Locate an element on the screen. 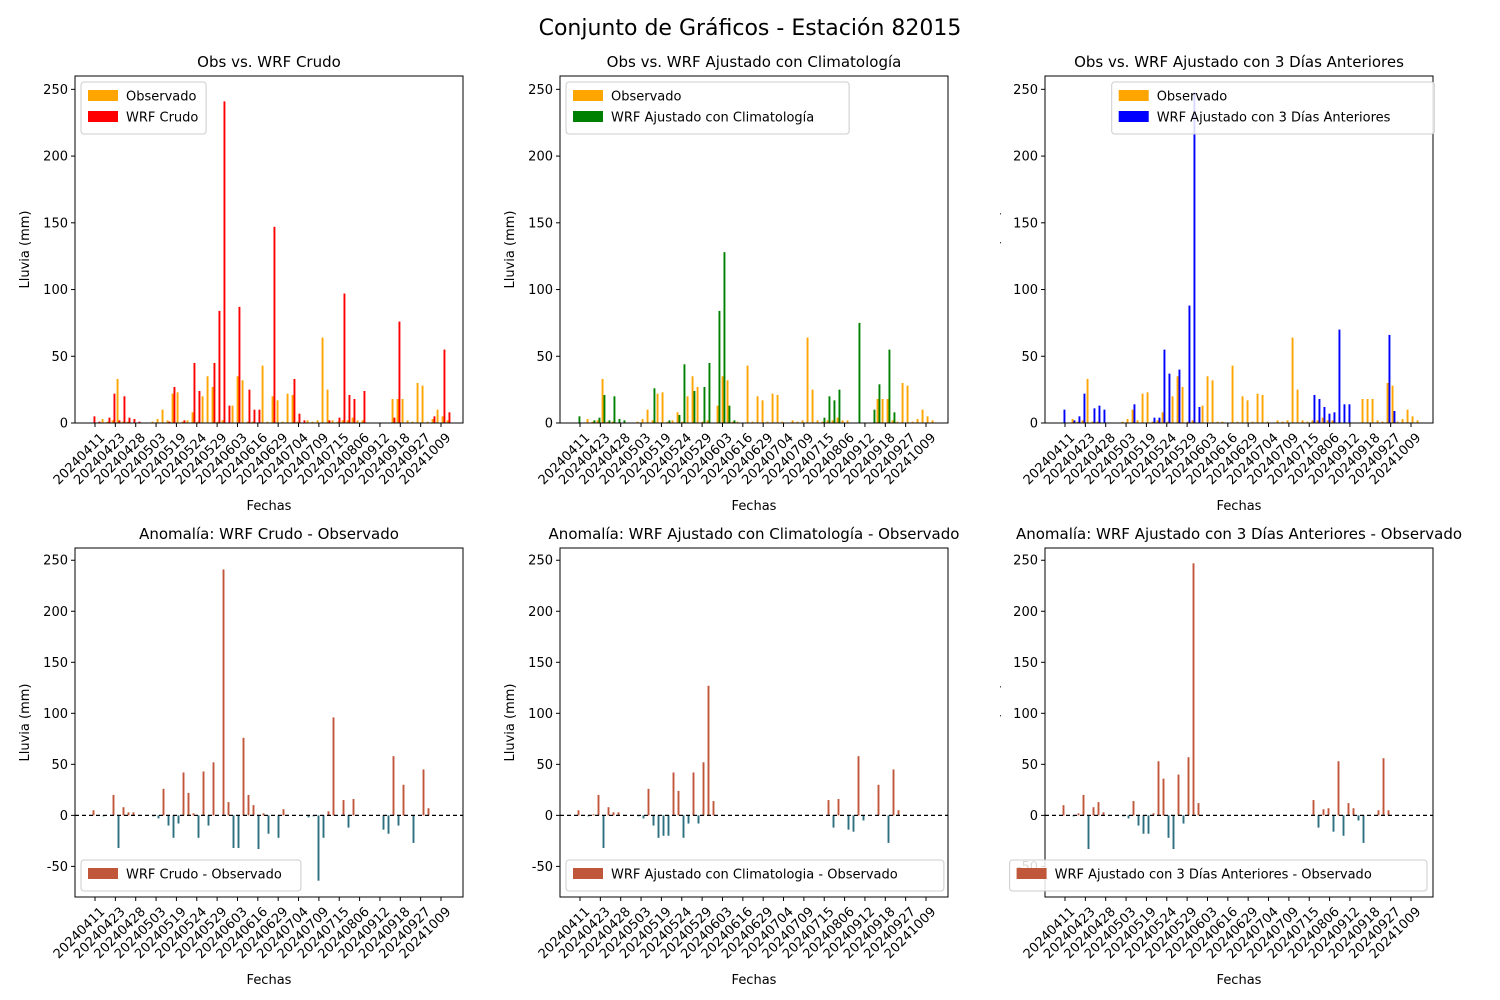  y-axis-label: Lluvia (mm) is located at coordinates (510, 723).